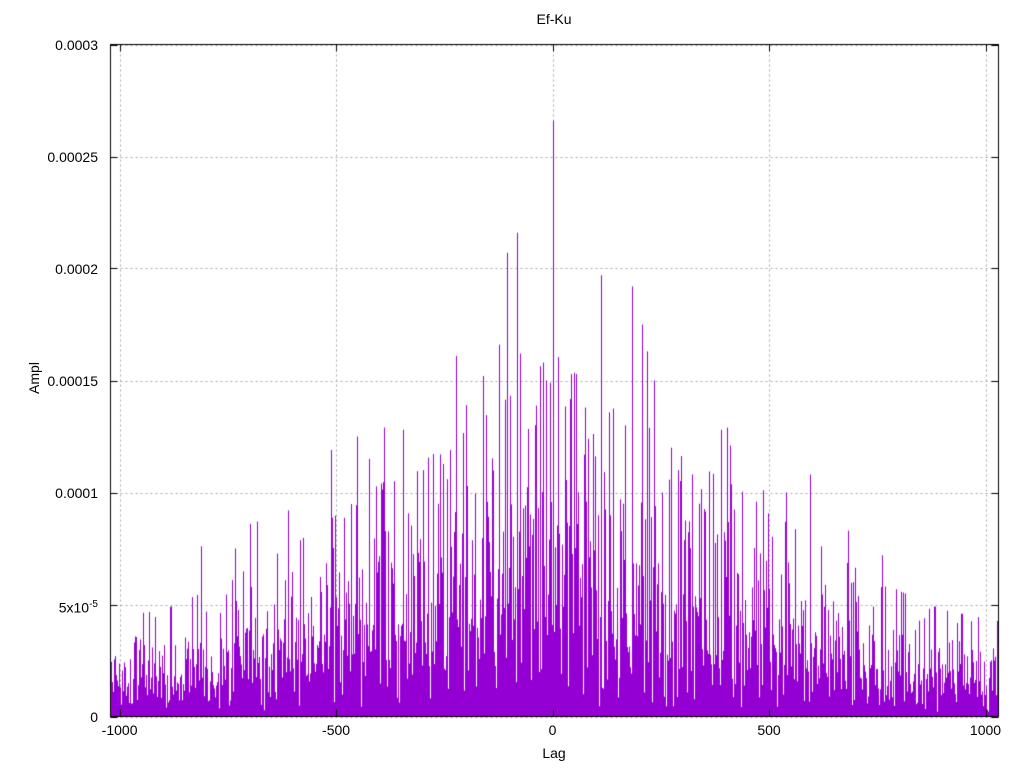 This screenshot has width=1024, height=768. Describe the element at coordinates (76, 44) in the screenshot. I see `y-tick-label: 0.0003` at that location.